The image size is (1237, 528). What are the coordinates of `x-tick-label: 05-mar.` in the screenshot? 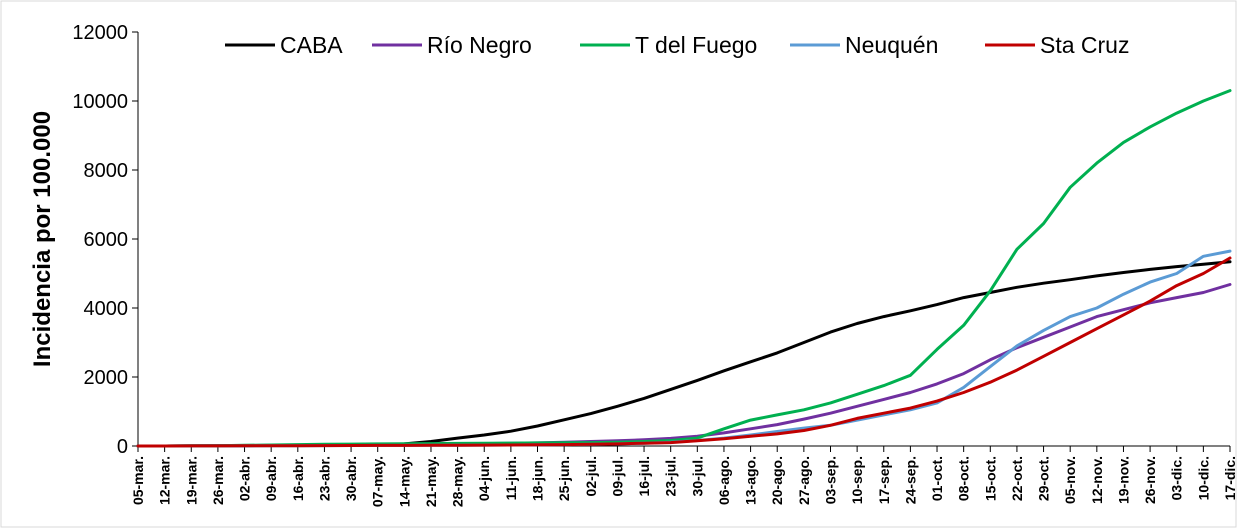 It's located at (138, 480).